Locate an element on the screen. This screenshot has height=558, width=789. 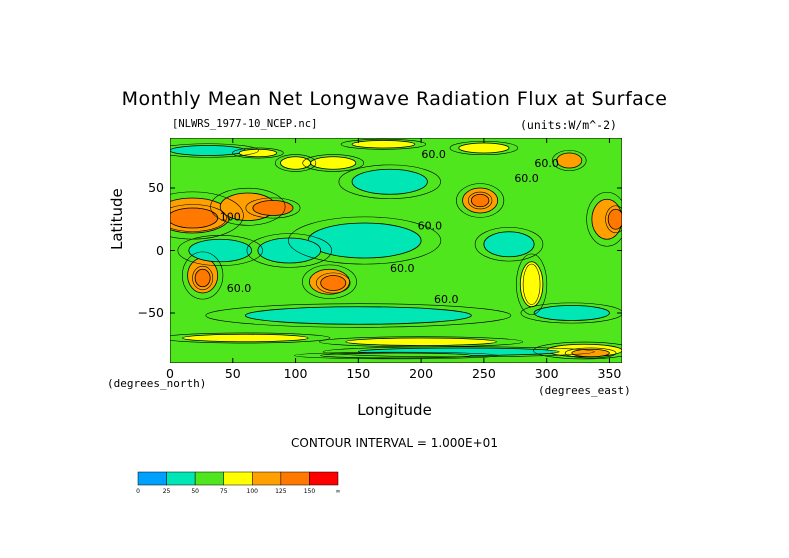
y-tick-label-0: 50 is located at coordinates (156, 187).